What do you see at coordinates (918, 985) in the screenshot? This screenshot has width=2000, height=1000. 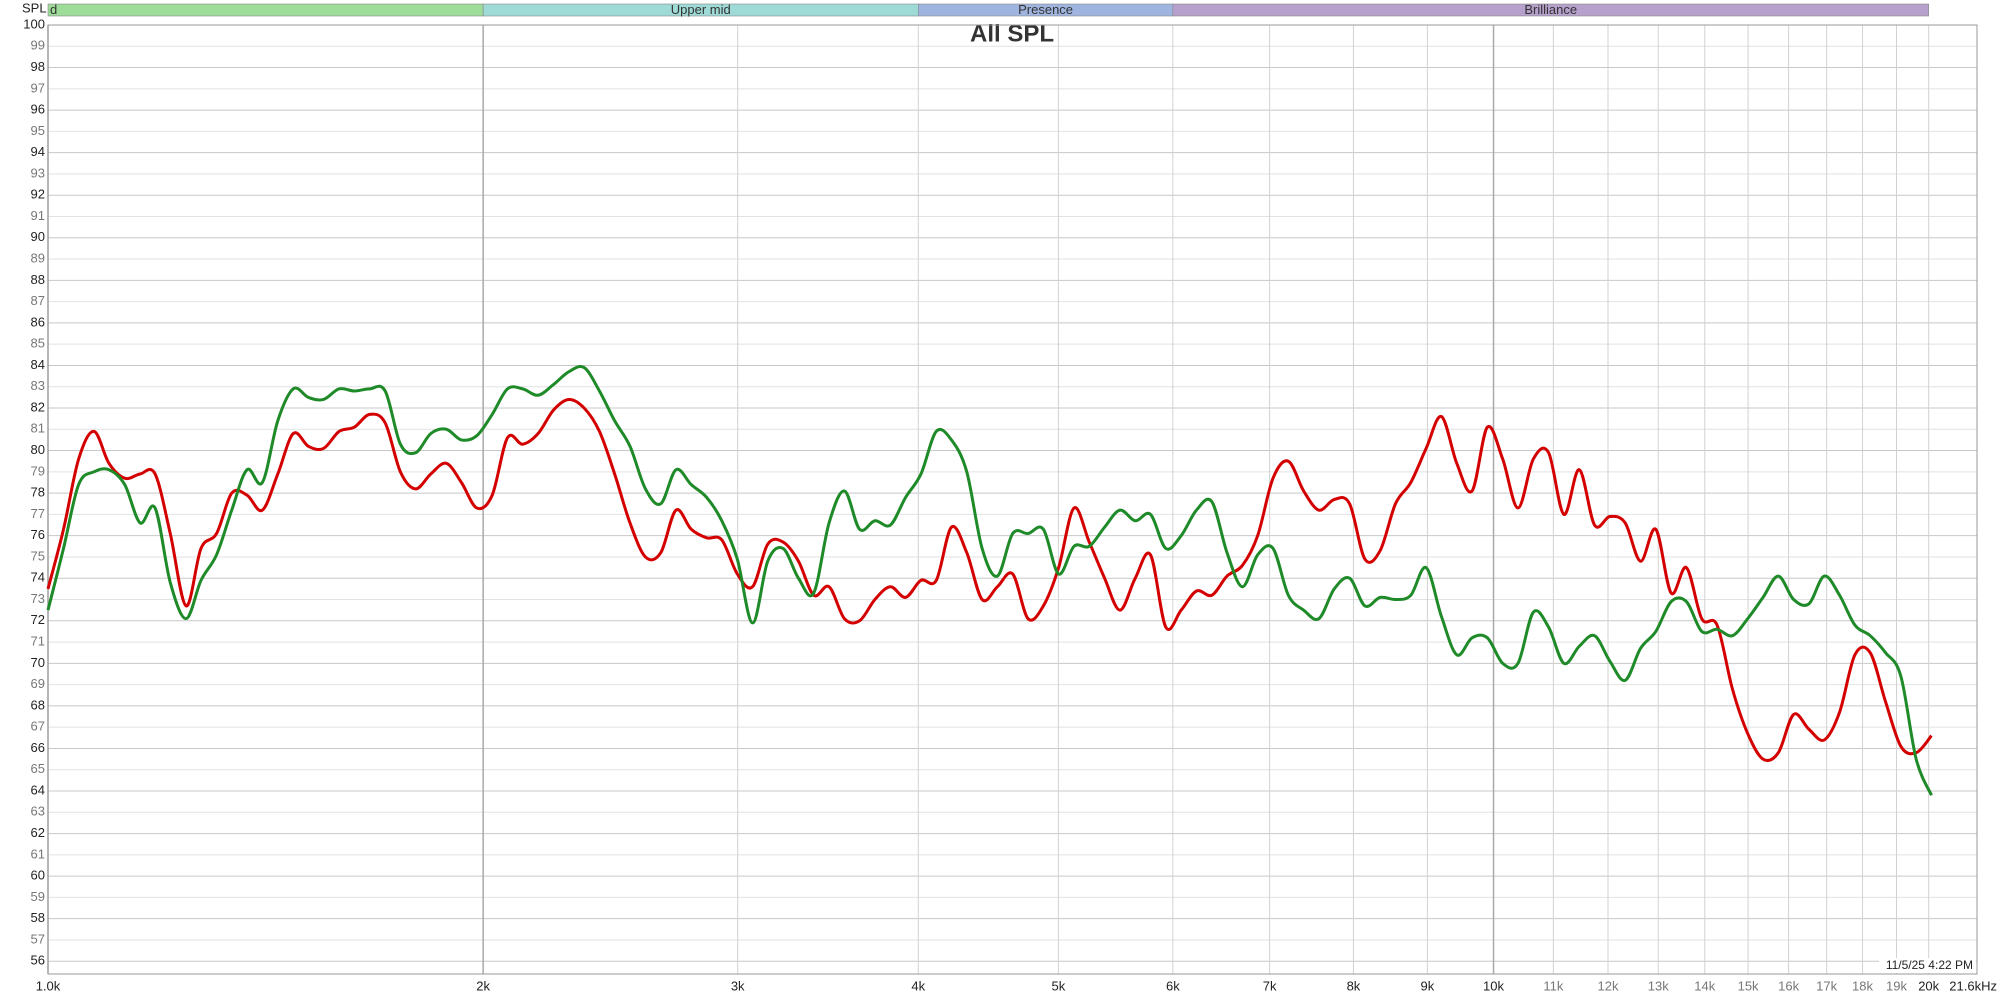 I see `x-tick-label: 4k` at bounding box center [918, 985].